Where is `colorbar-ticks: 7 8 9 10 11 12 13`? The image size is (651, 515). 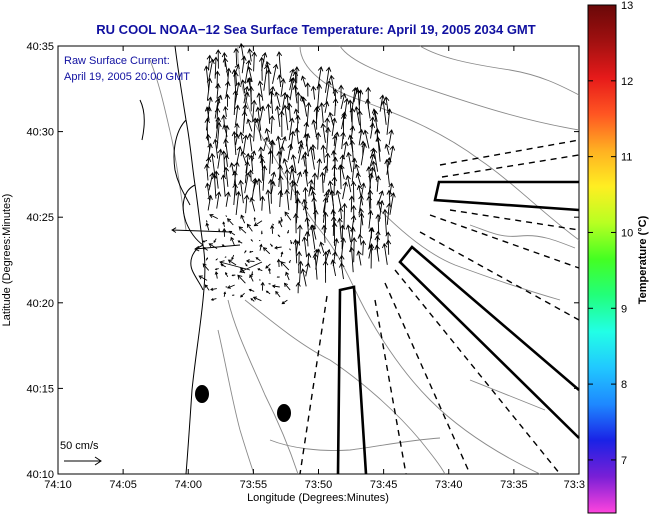
colorbar-ticks: 7 8 9 10 11 12 13 is located at coordinates (610, 233).